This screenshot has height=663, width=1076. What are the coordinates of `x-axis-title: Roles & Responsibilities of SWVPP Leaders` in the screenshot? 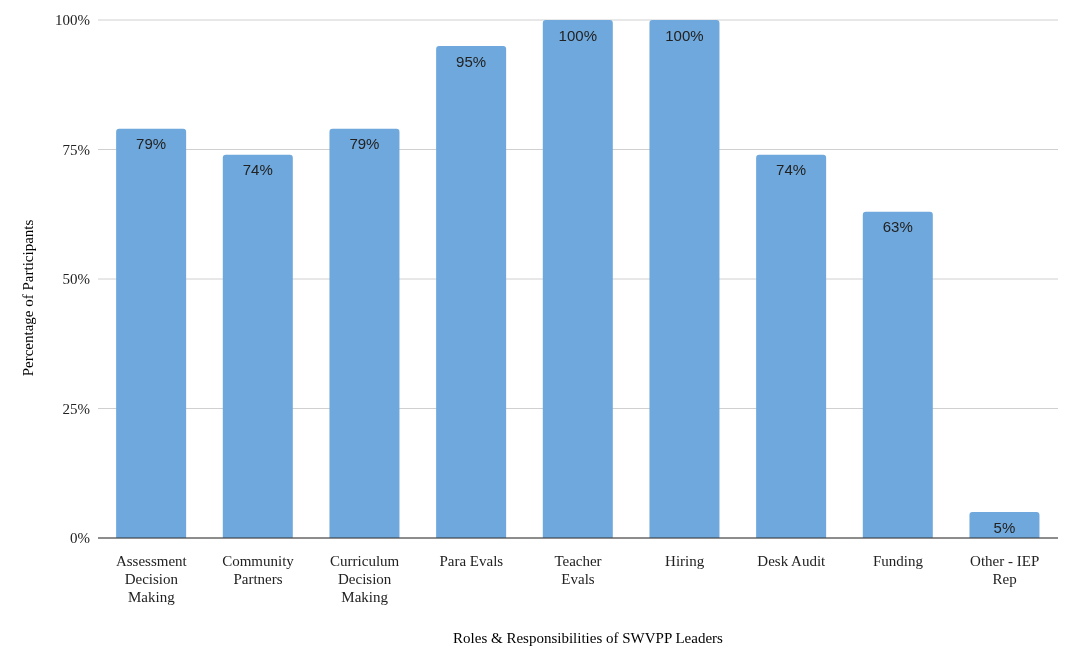 It's located at (588, 638).